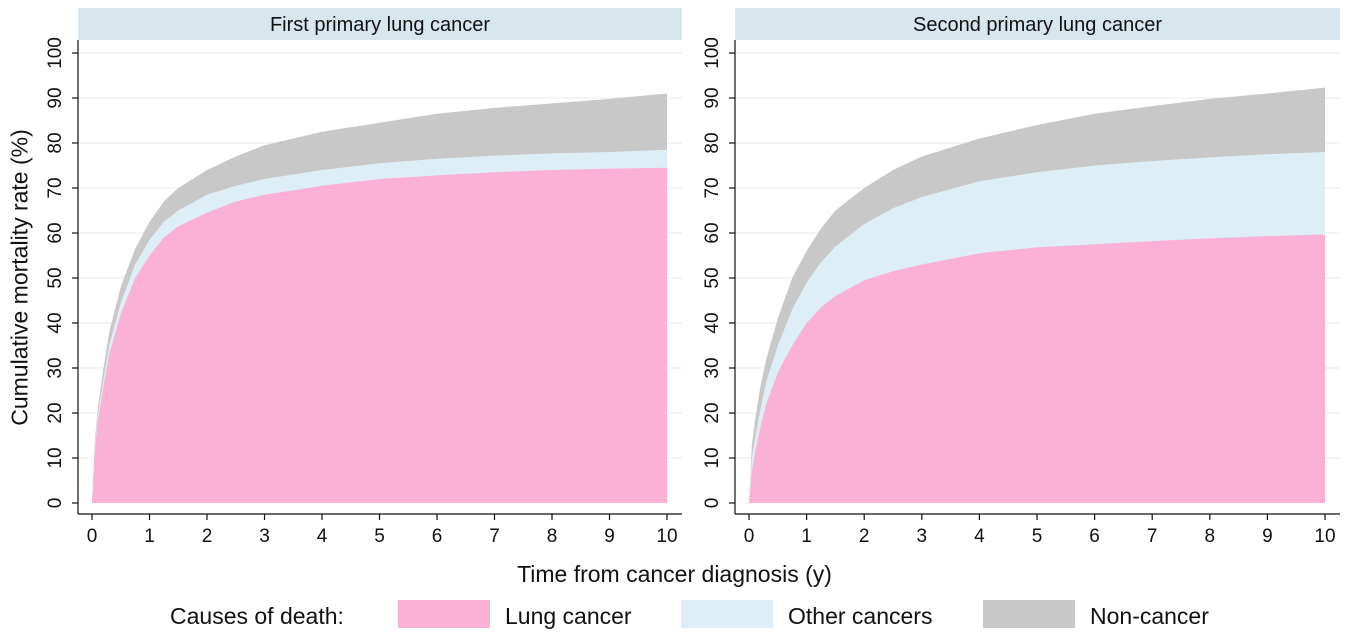 This screenshot has height=632, width=1349. Describe the element at coordinates (1029, 614) in the screenshot. I see `legend-swatch-non-cancer` at that location.